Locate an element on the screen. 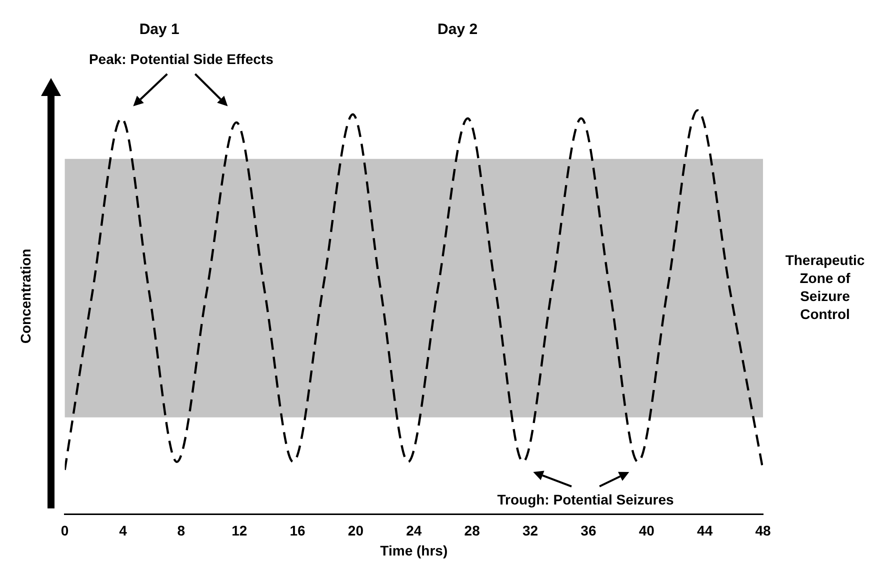  y-axis-title: Concentration is located at coordinates (25, 296).